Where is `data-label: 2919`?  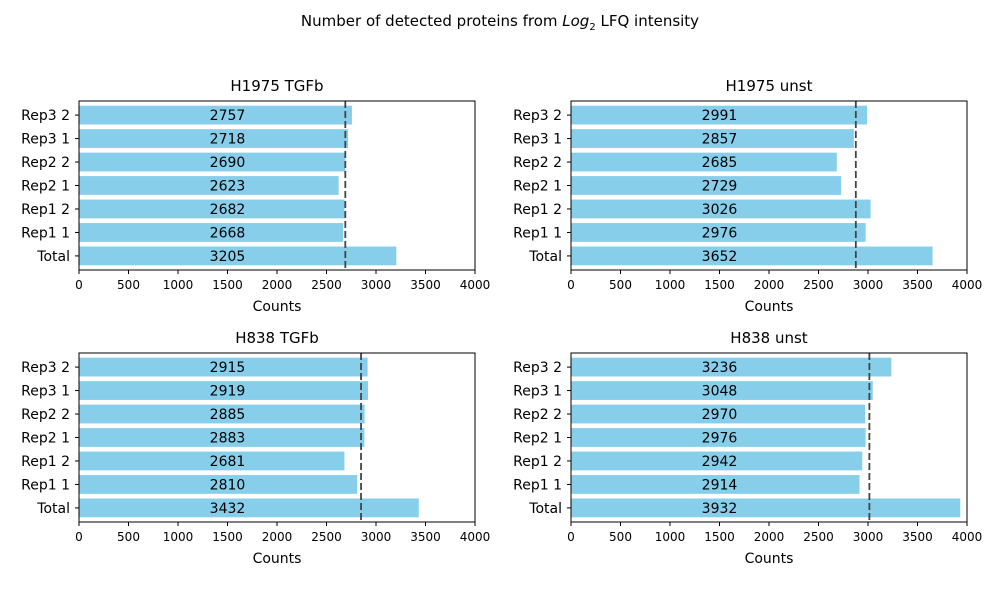
data-label: 2919 is located at coordinates (228, 392).